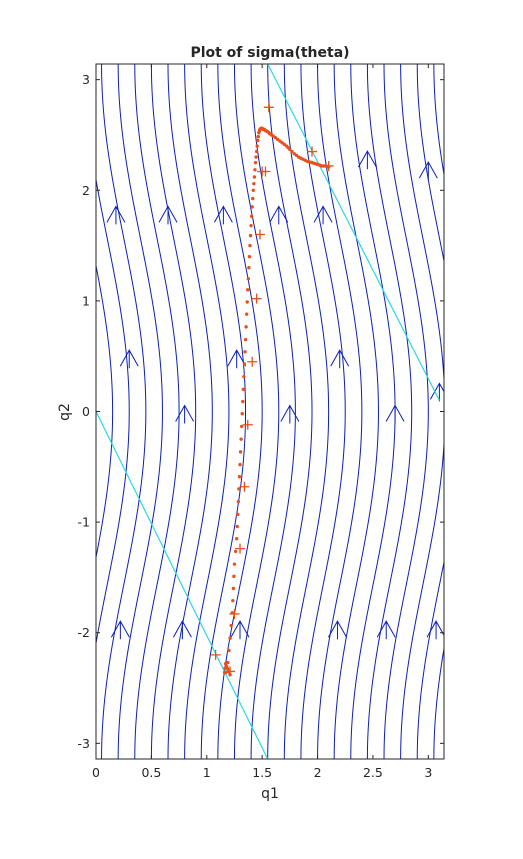 The height and width of the screenshot is (859, 523). Describe the element at coordinates (86, 190) in the screenshot. I see `y-tick-label: 2` at that location.